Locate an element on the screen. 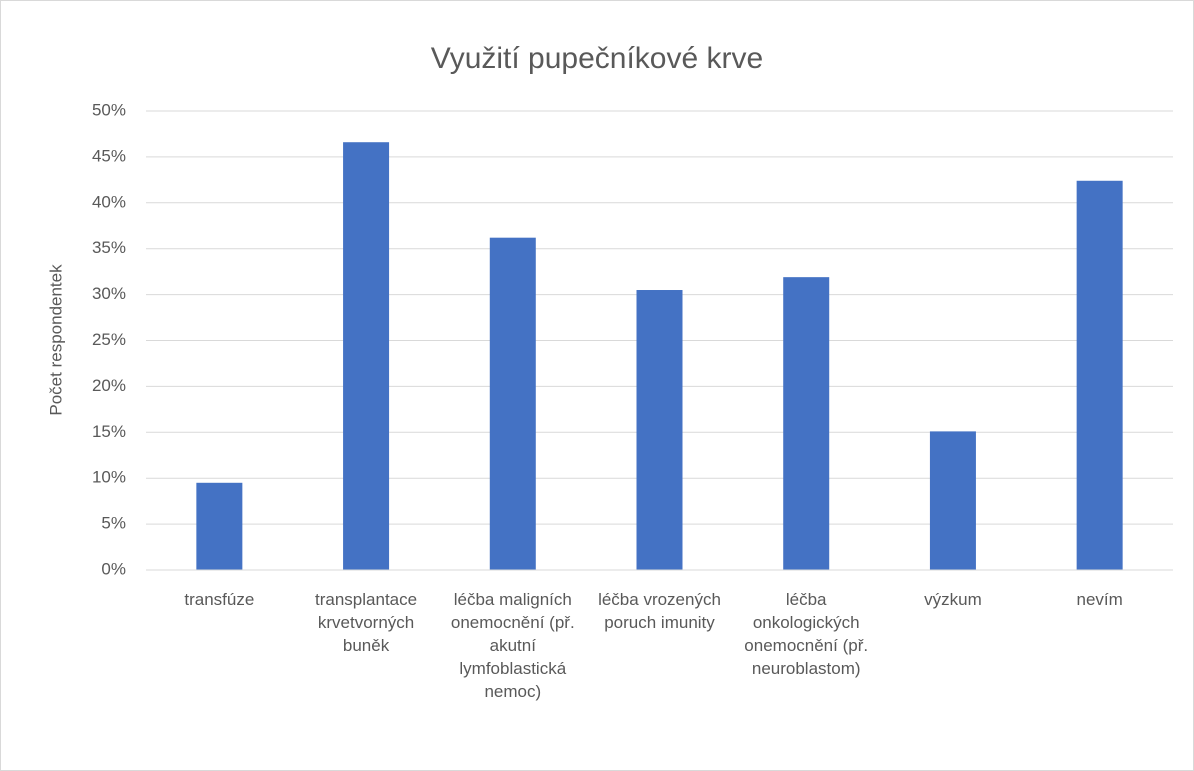 The width and height of the screenshot is (1194, 771). chart-title: Využití pupečníkové krve is located at coordinates (597, 58).